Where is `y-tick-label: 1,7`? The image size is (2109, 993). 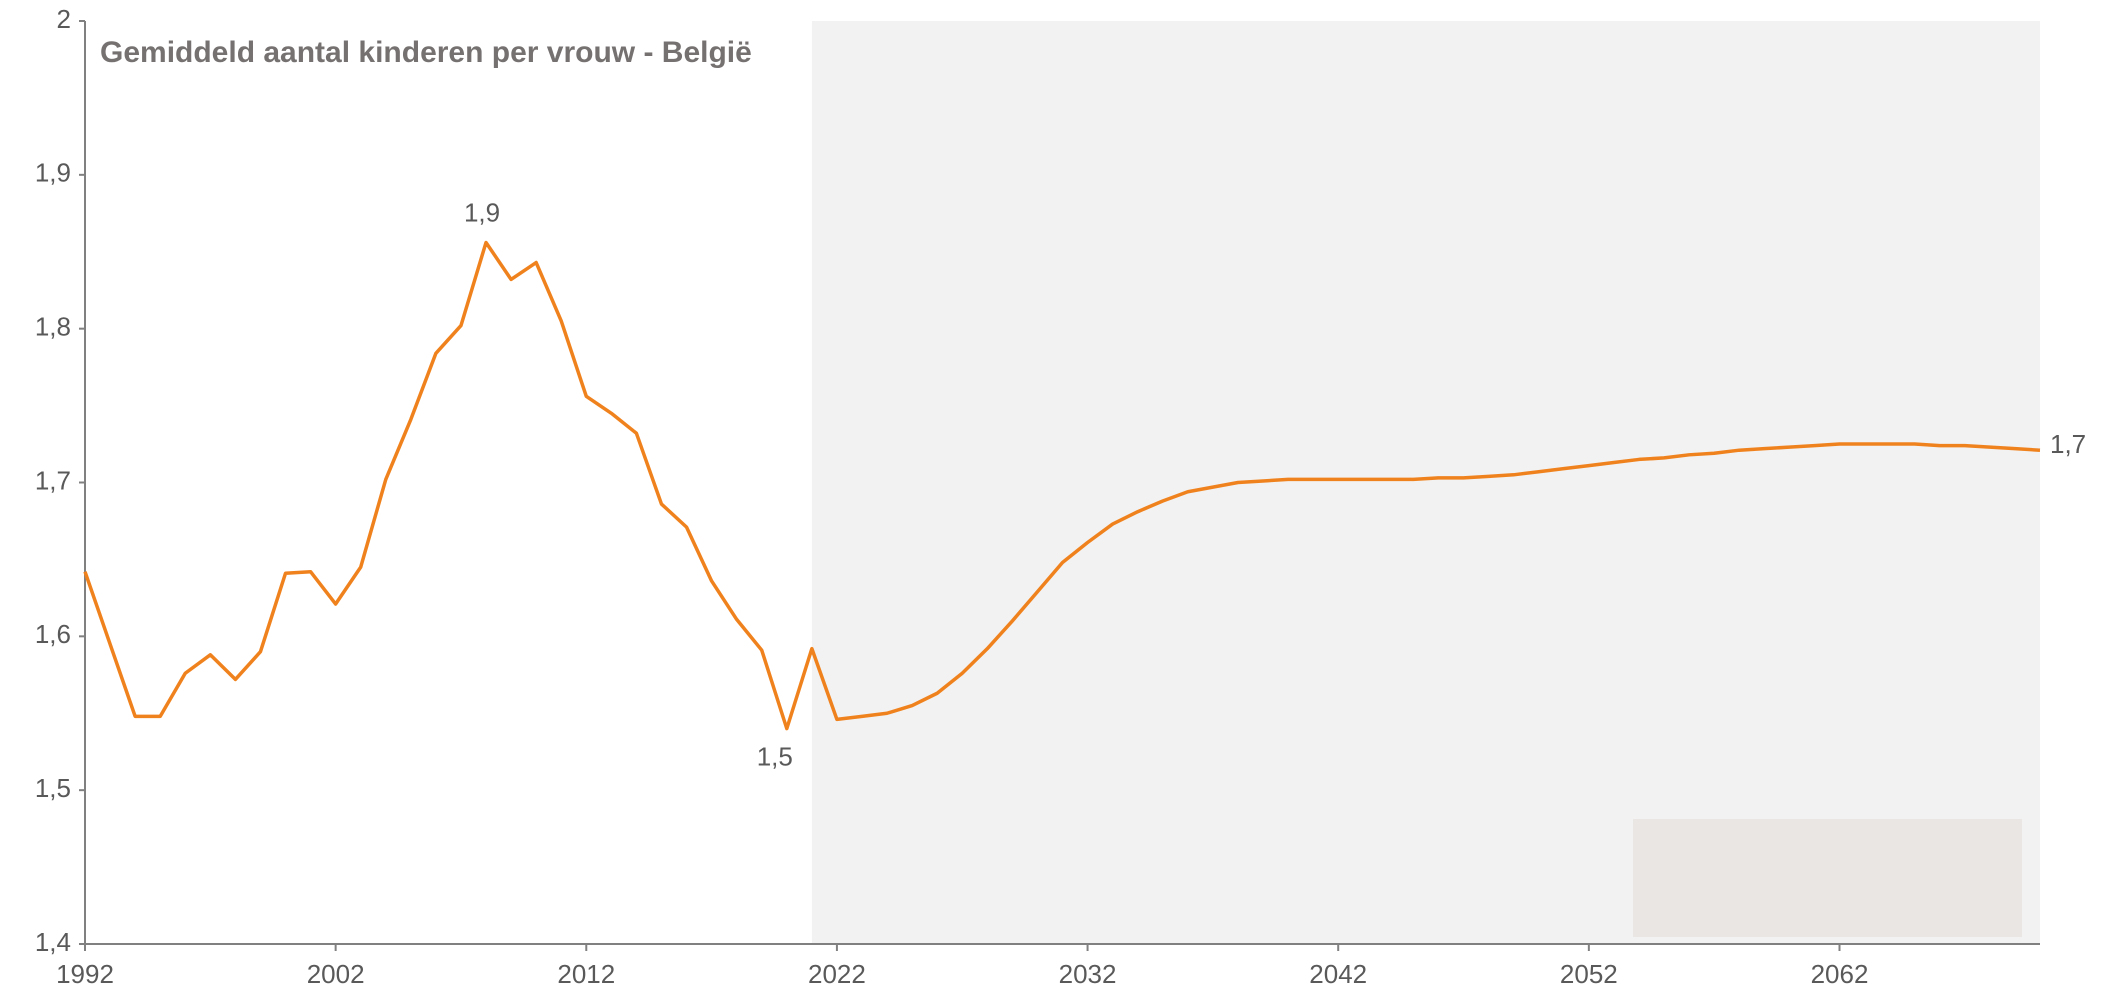
y-tick-label: 1,7 is located at coordinates (53, 480).